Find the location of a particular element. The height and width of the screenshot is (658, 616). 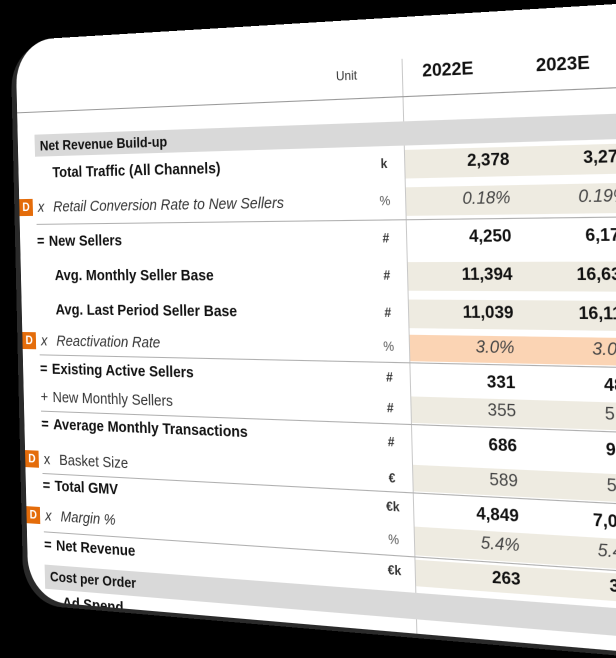

operator: + is located at coordinates (44, 397).